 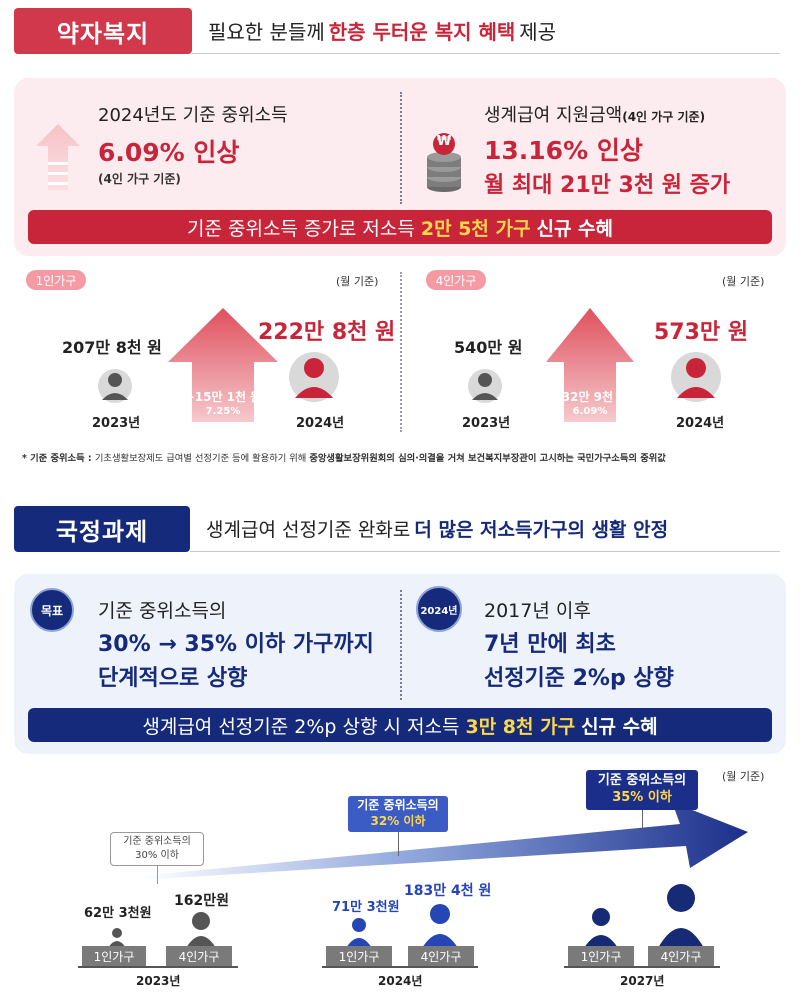 I want to click on y2023-four-amount: 162만원, so click(x=201, y=901).